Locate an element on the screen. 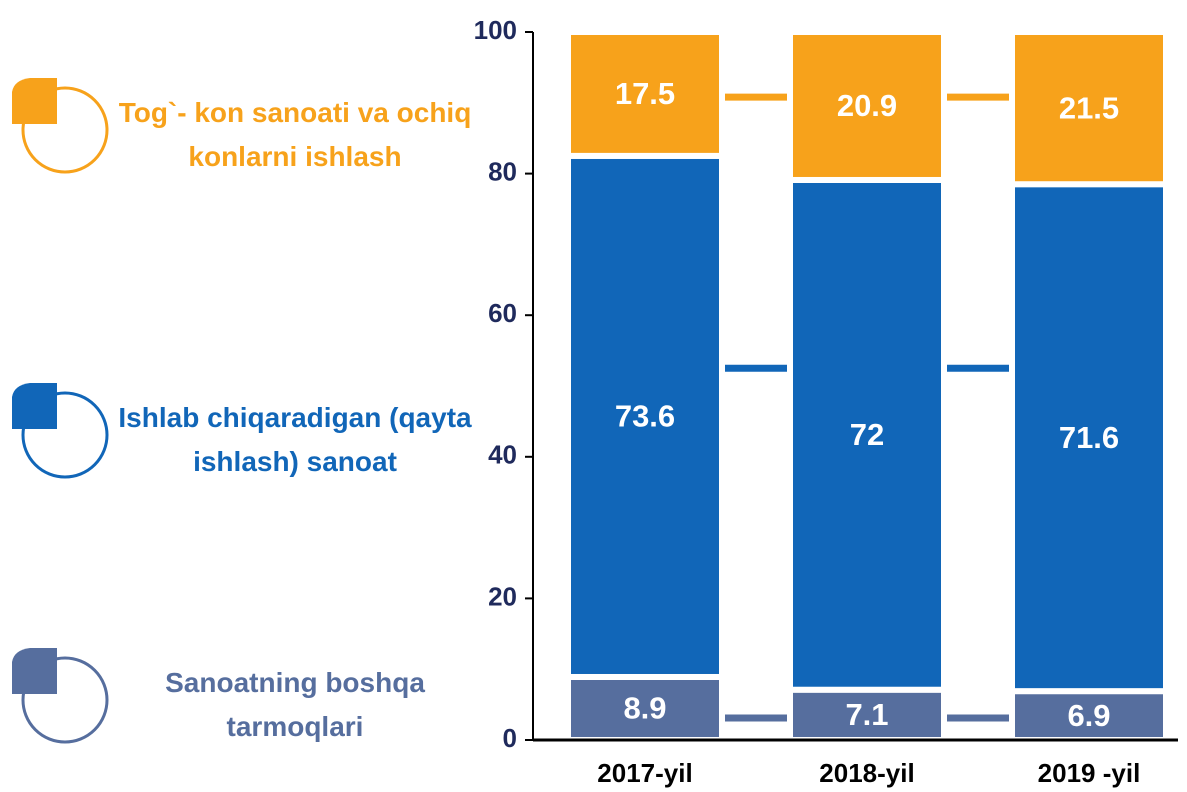 The height and width of the screenshot is (792, 1187). value-label: 20.9 is located at coordinates (867, 105).